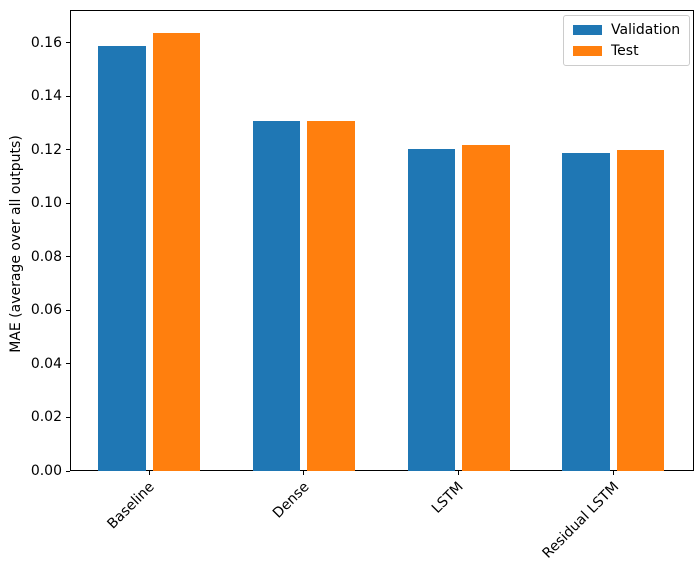 Image resolution: width=700 pixels, height=572 pixels. I want to click on y-tick-label: 0.02, so click(46, 417).